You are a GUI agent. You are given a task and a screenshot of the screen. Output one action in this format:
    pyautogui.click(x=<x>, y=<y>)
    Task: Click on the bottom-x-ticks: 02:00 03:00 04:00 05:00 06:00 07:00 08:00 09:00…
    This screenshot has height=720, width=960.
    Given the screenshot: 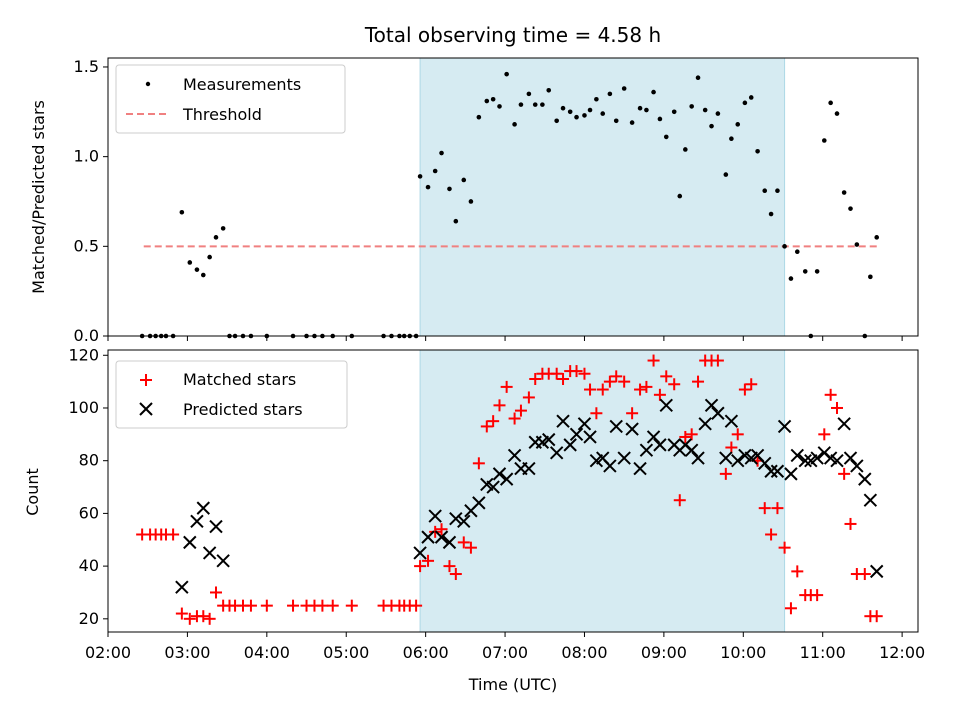 What is the action you would take?
    pyautogui.click(x=505, y=647)
    